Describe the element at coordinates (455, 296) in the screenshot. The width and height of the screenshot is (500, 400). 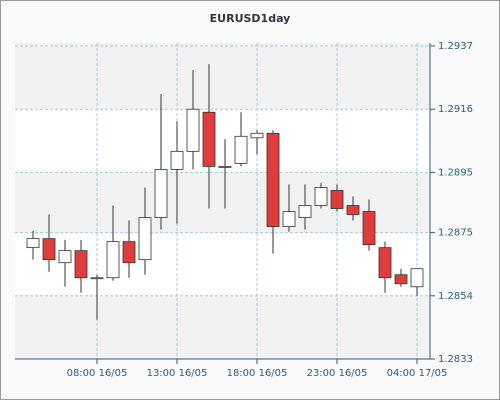
I see `y-tick-label: 1.2854` at that location.